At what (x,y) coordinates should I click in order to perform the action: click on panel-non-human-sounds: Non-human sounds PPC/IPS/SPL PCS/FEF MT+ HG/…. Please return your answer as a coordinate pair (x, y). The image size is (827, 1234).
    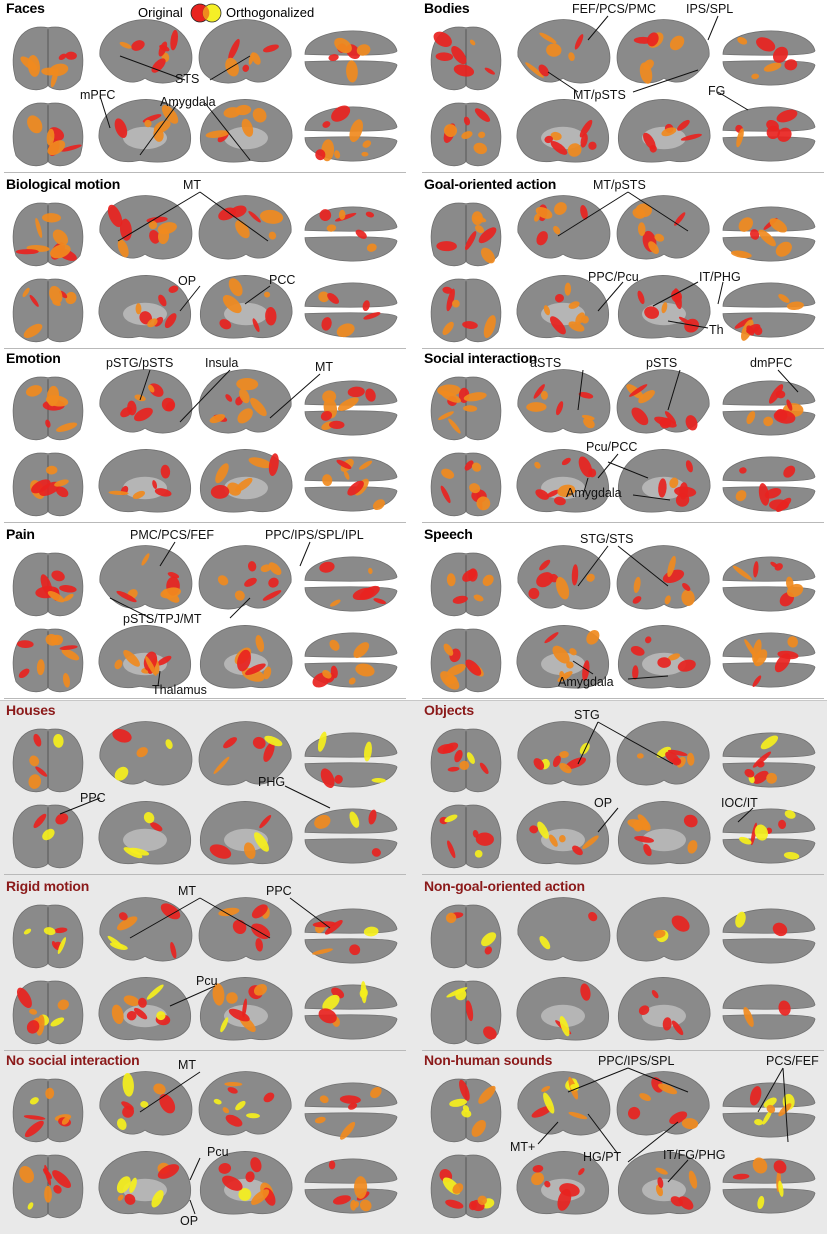
    Looking at the image, I should click on (622, 1139).